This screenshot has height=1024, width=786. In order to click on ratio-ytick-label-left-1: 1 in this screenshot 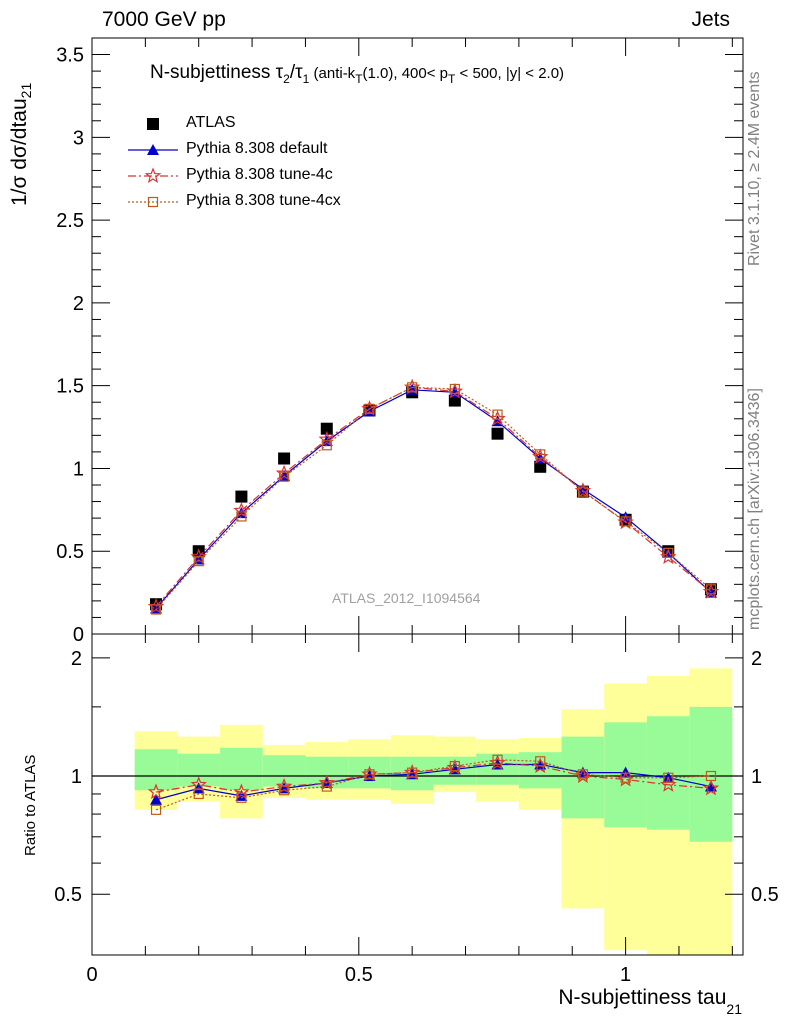, I will do `click(76, 777)`.